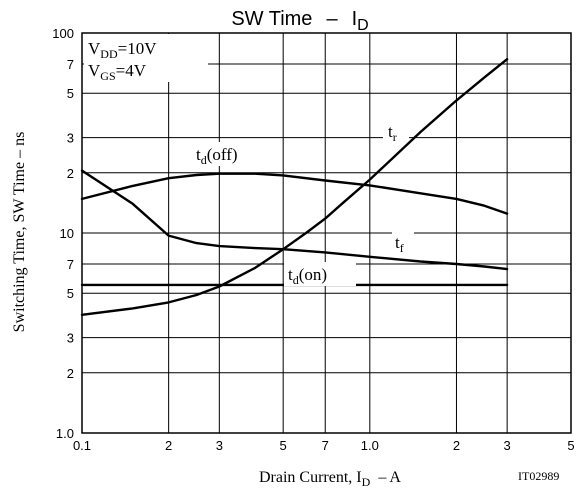 This screenshot has height=490, width=579. What do you see at coordinates (117, 72) in the screenshot?
I see `condition-vgs: VGS=4V` at bounding box center [117, 72].